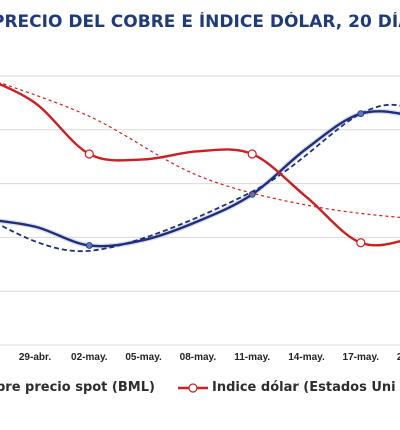  I want to click on x-tick-label: 14-may., so click(306, 357).